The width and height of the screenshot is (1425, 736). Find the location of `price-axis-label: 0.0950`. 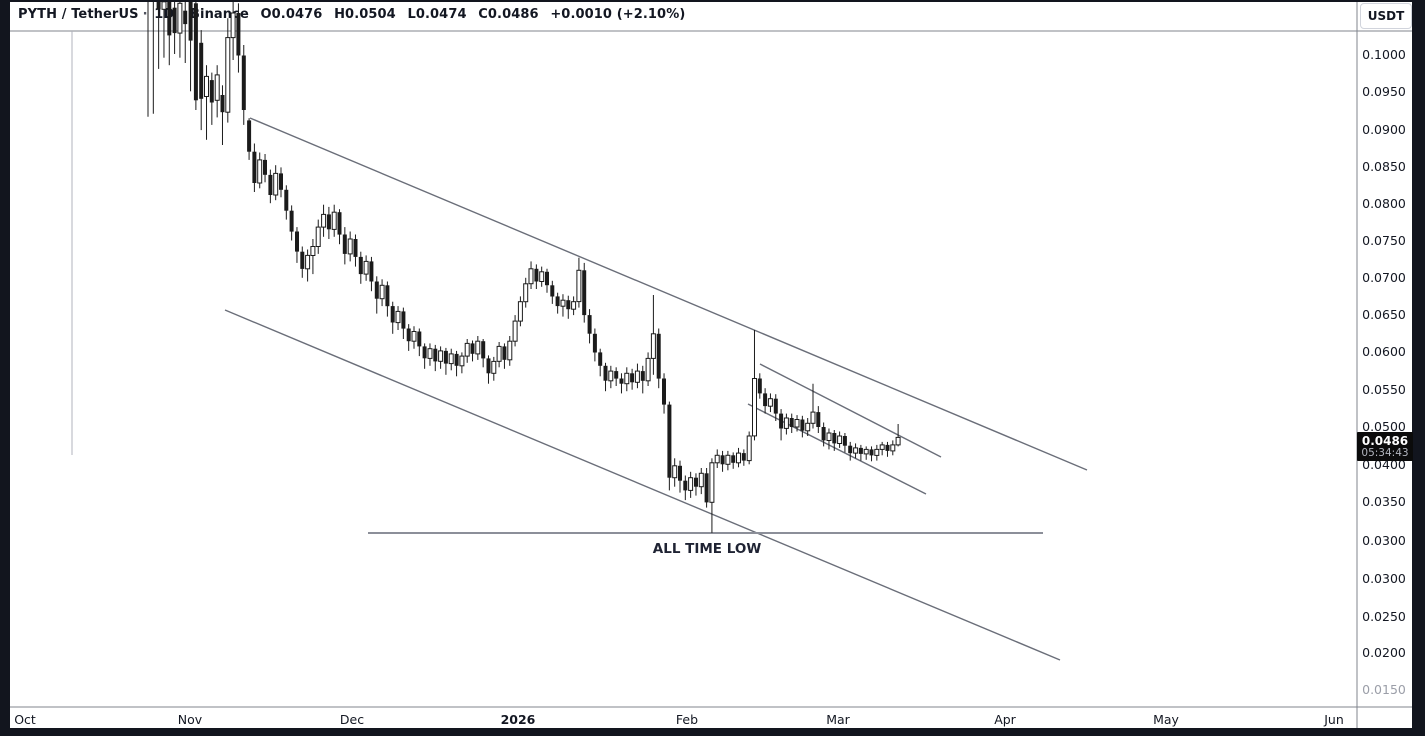

price-axis-label: 0.0950 is located at coordinates (1384, 91).